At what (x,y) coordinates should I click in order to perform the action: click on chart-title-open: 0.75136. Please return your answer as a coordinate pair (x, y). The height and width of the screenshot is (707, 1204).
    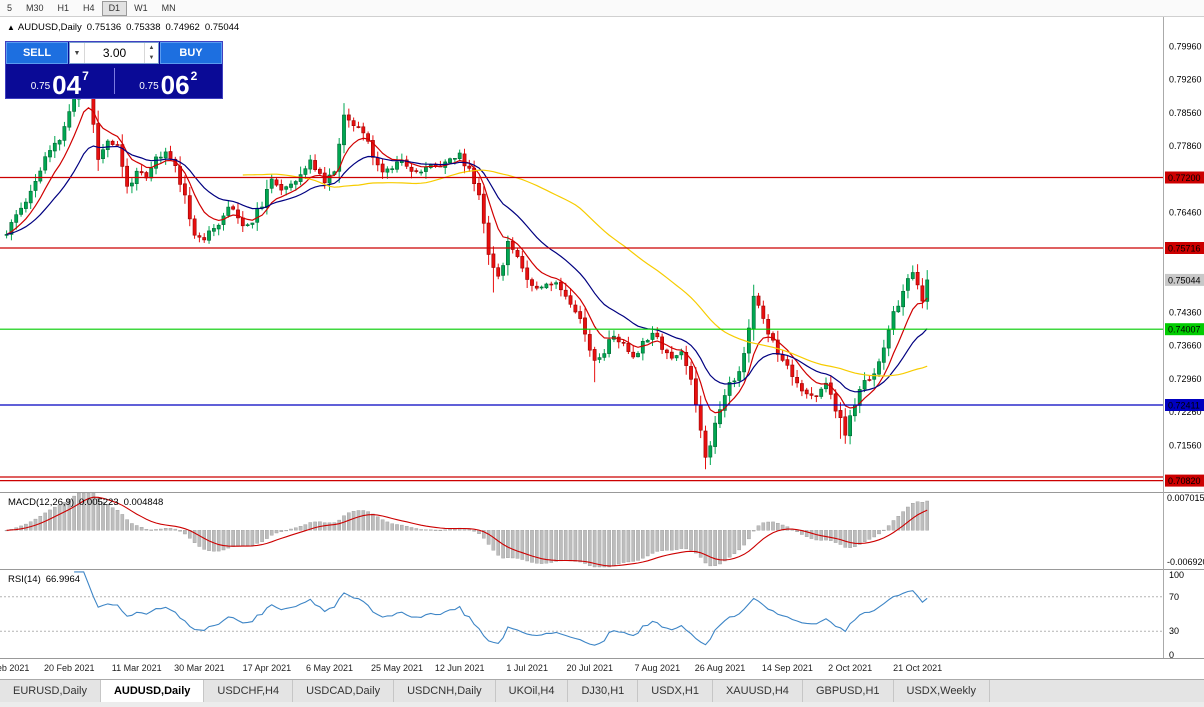
    Looking at the image, I should click on (104, 27).